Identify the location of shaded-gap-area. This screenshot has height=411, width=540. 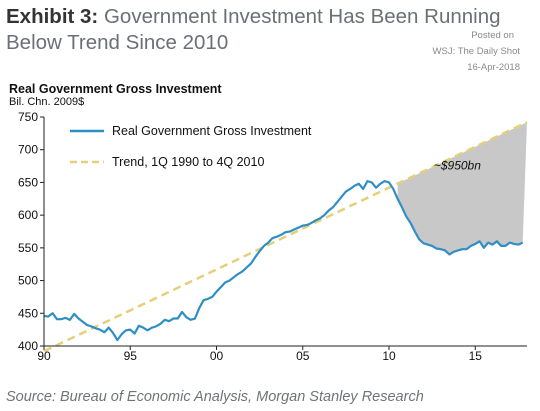
(462, 188).